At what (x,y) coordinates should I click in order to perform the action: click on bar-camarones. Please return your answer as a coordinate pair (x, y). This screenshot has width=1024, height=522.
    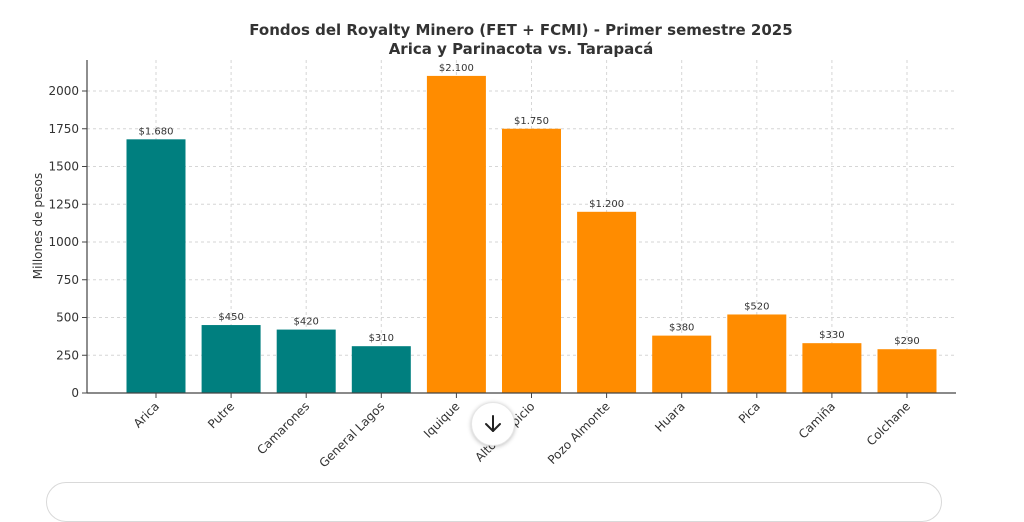
    Looking at the image, I should click on (306, 361).